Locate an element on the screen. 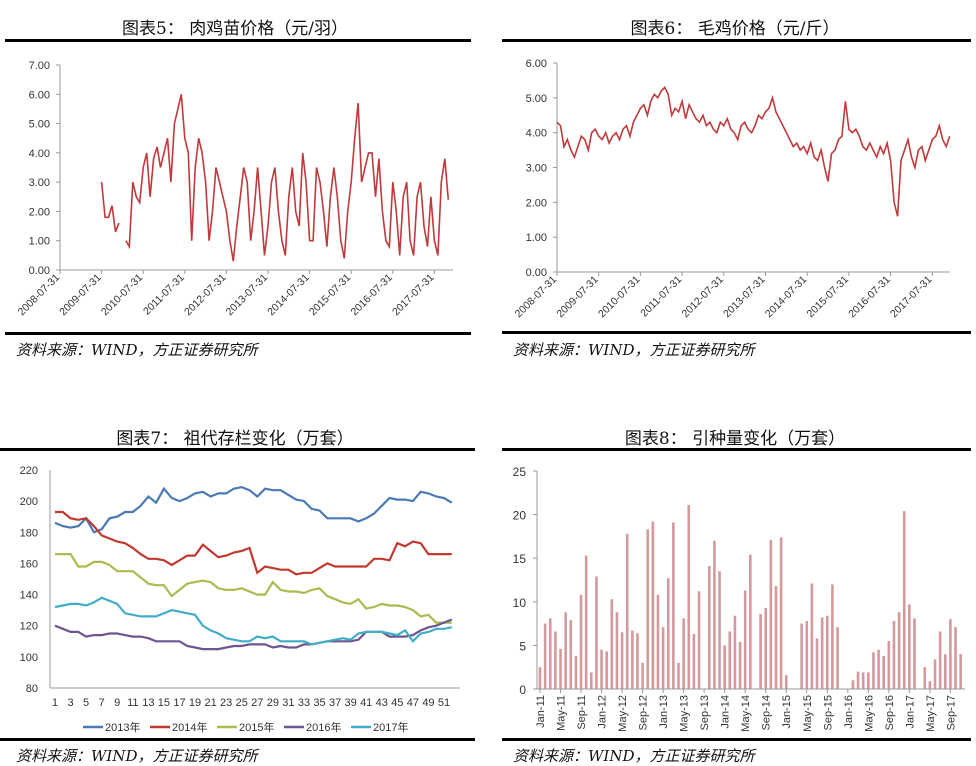 Image resolution: width=976 pixels, height=766 pixels. chart7-legend-label: 2015年 is located at coordinates (256, 727).